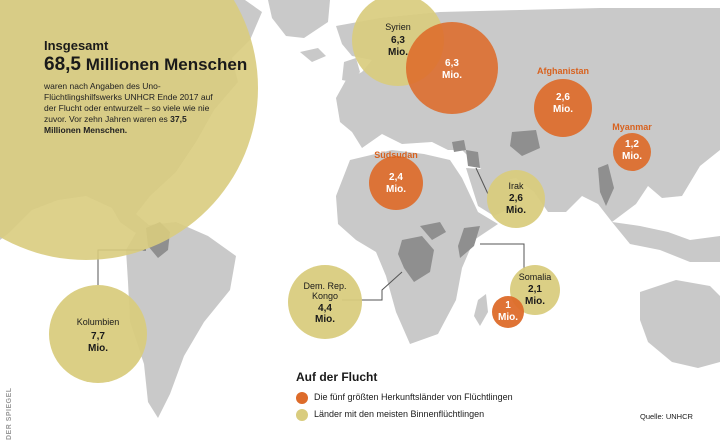  Describe the element at coordinates (535, 277) in the screenshot. I see `country-name-somalia: Somalia` at that location.